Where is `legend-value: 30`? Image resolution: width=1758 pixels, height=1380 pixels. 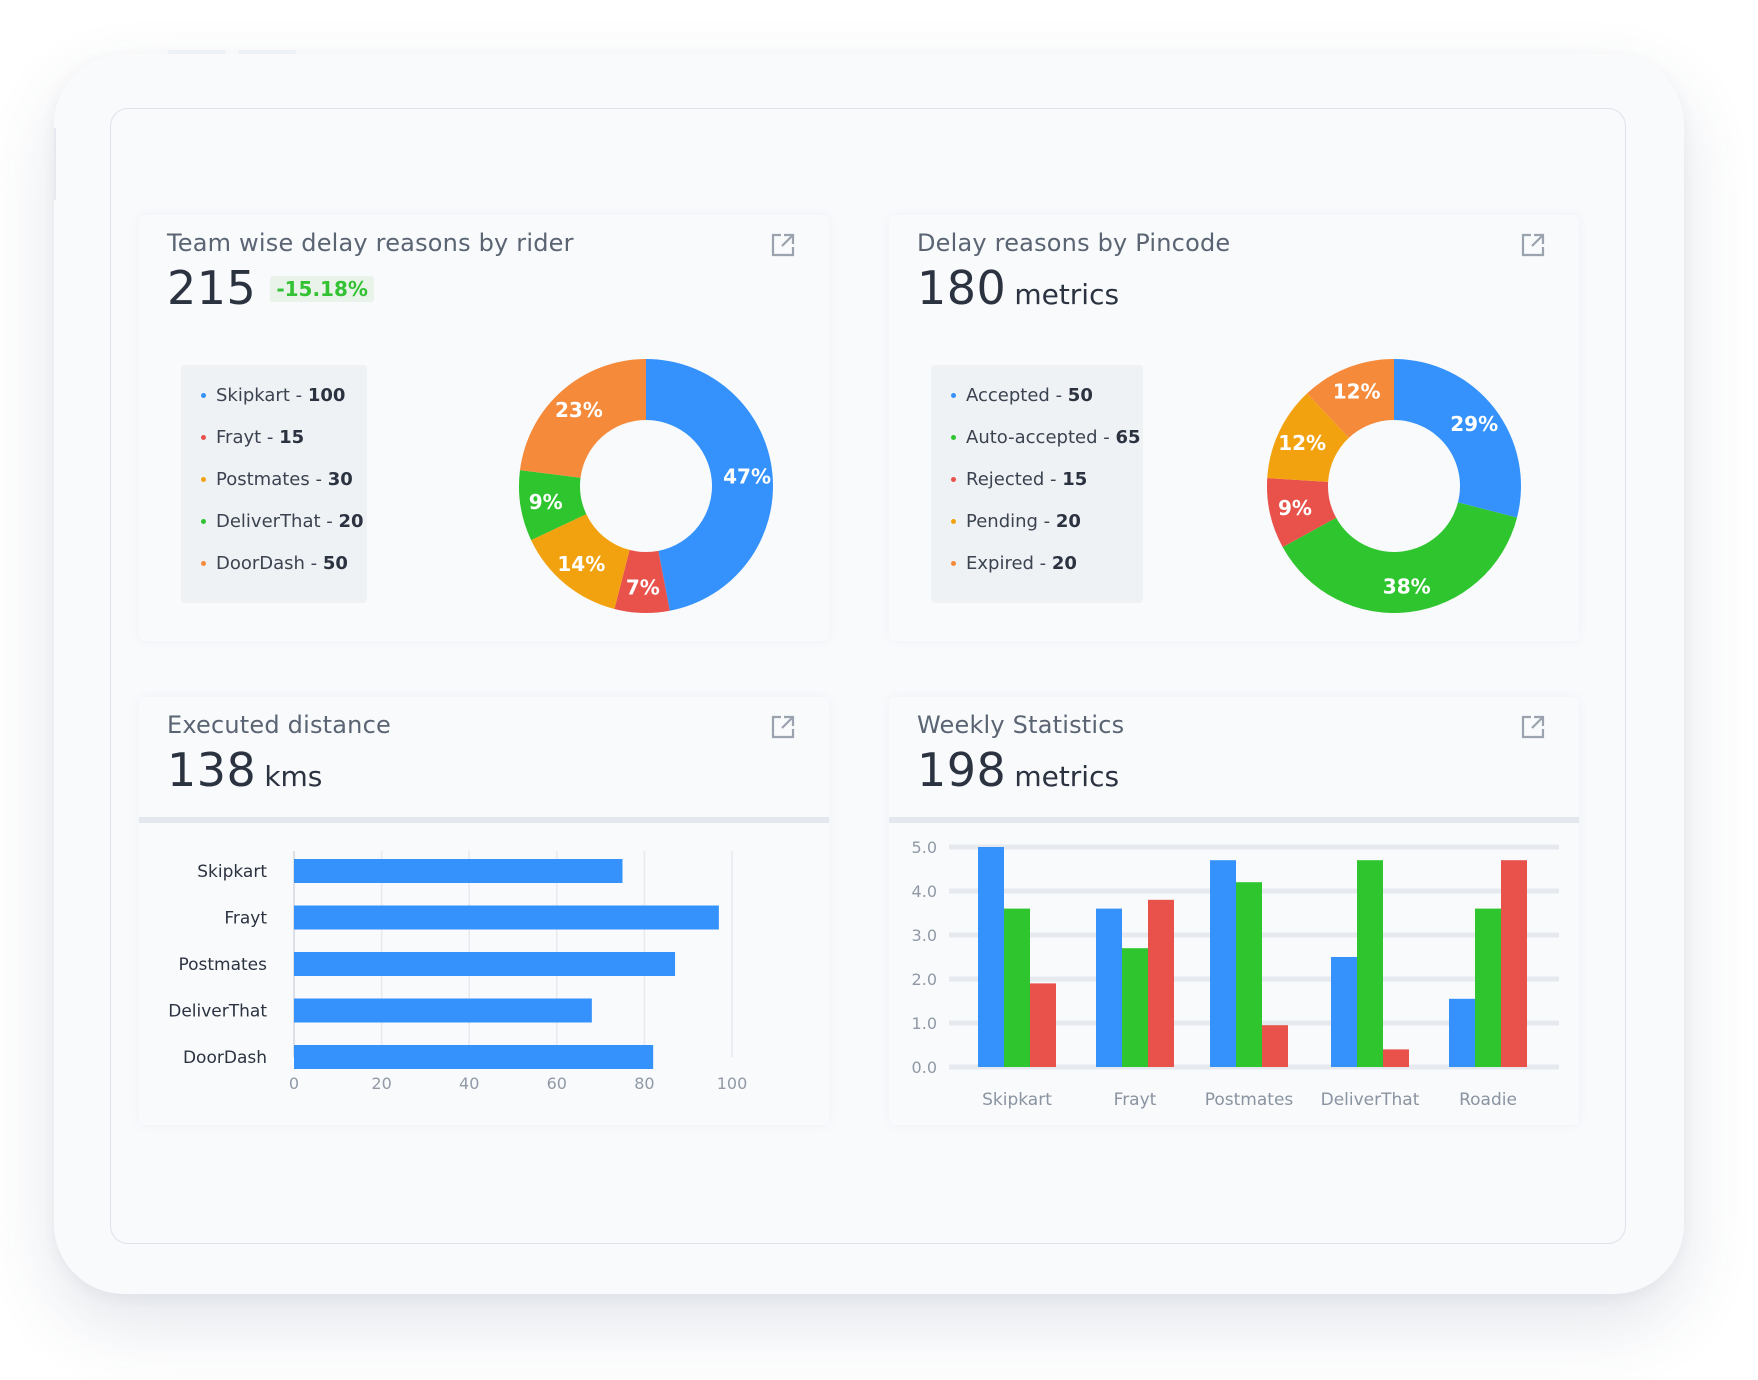
legend-value: 30 is located at coordinates (340, 479).